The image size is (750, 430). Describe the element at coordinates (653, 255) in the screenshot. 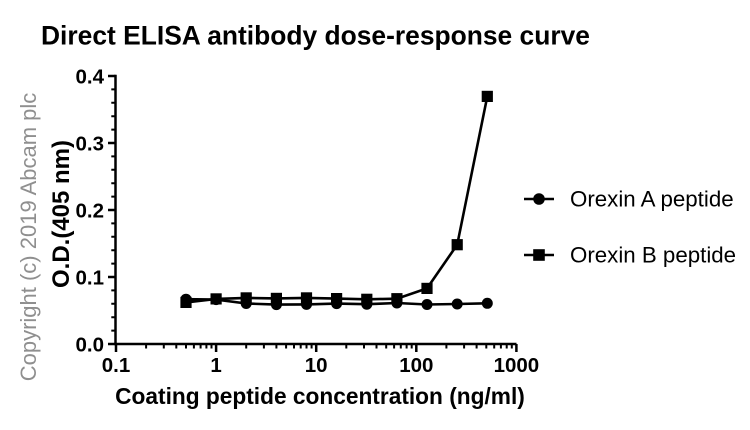

I see `svg-text: Orexin B peptide` at that location.